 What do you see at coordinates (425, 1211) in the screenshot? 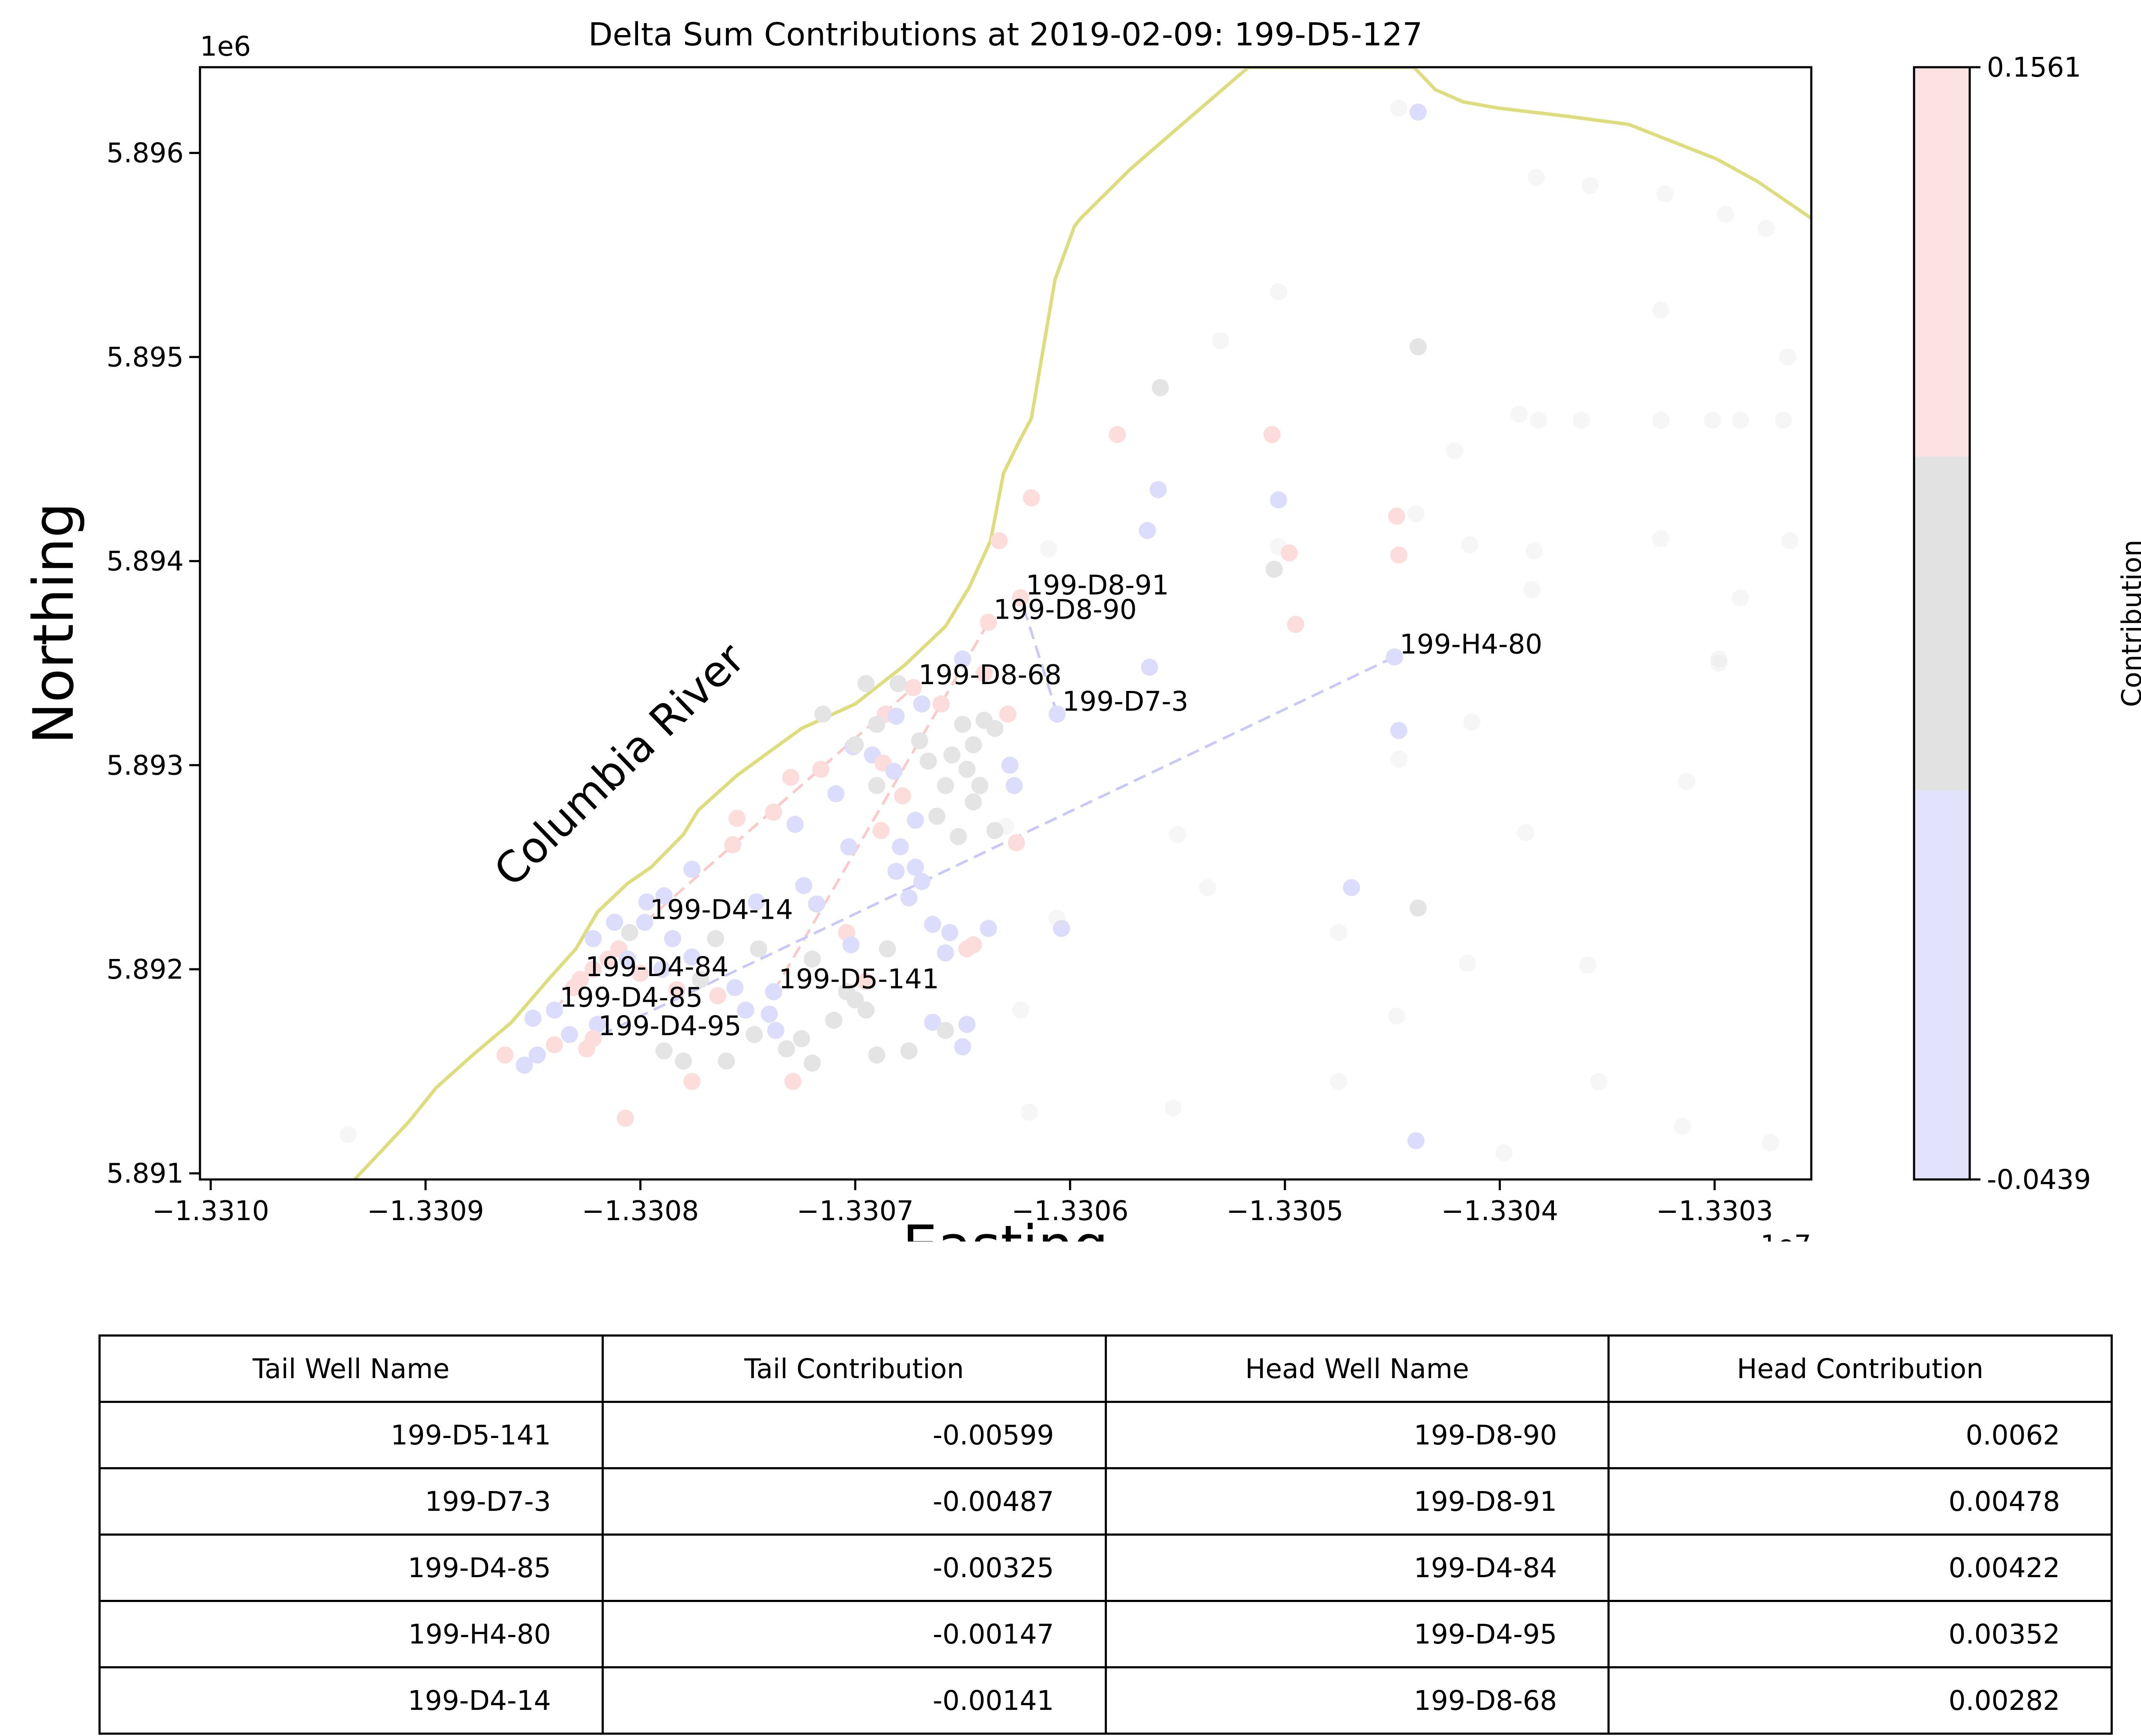
I see `x-tick-label: −1.3309` at bounding box center [425, 1211].